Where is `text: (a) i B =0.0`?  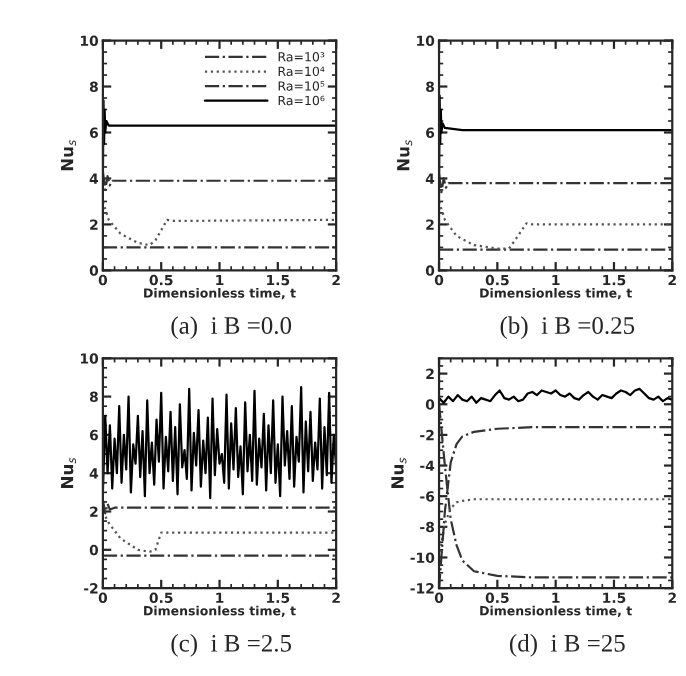
text: (a) i B =0.0 is located at coordinates (231, 328).